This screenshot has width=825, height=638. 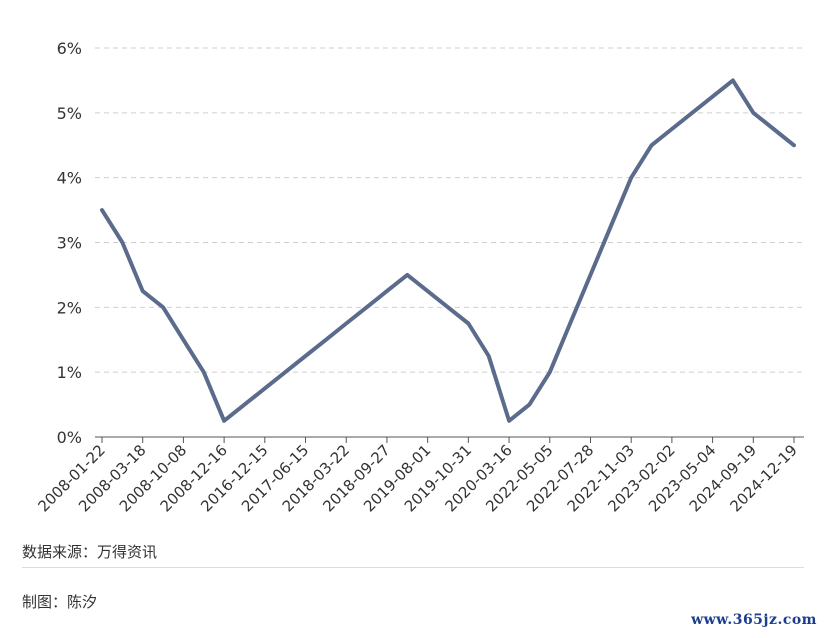 What do you see at coordinates (90, 552) in the screenshot?
I see `data-source-note: 数据来源：万得资讯` at bounding box center [90, 552].